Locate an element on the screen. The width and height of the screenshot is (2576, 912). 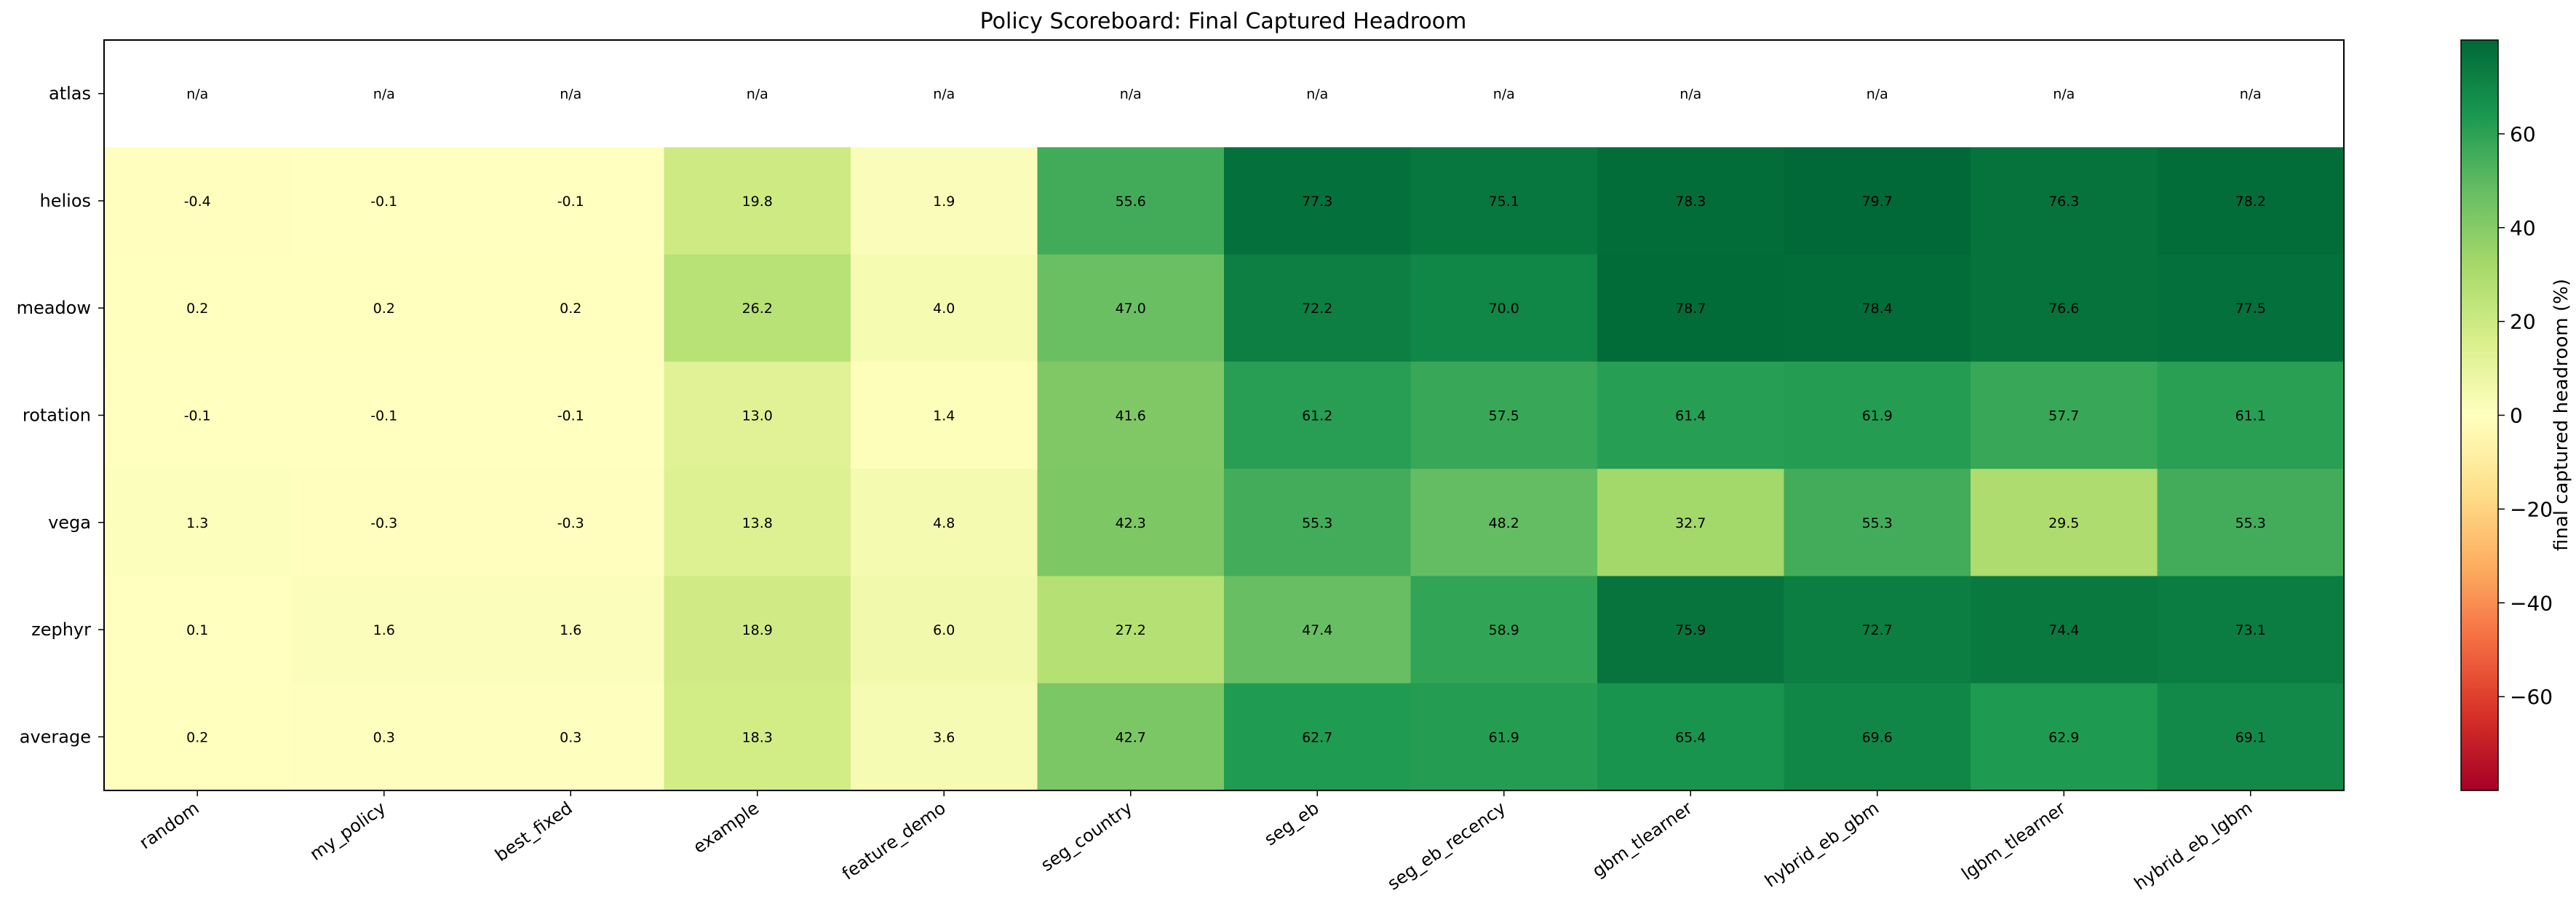
column-label: feature_demo is located at coordinates (894, 841).